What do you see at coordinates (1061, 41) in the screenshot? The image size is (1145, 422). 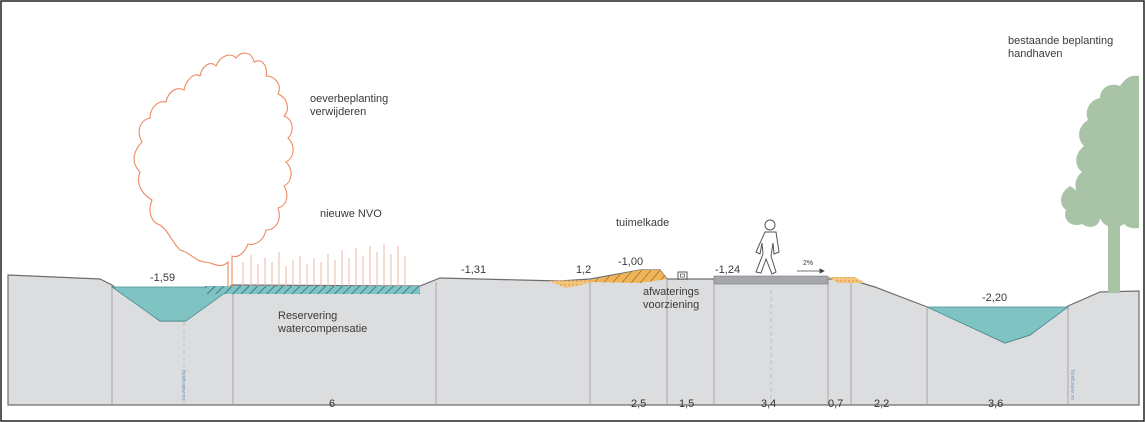 I see `keep-planting-line-1: bestaande beplanting` at bounding box center [1061, 41].